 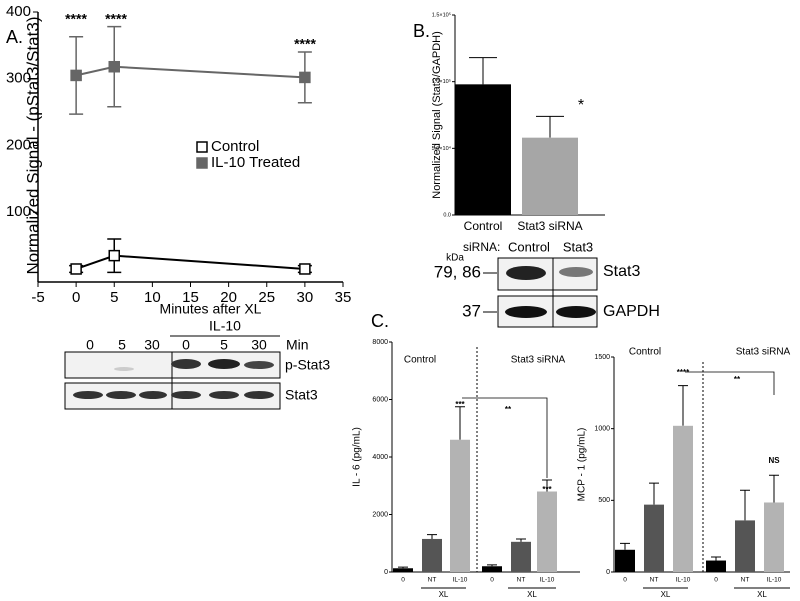 What do you see at coordinates (380, 457) in the screenshot?
I see `y-tick-label: 4000` at bounding box center [380, 457].